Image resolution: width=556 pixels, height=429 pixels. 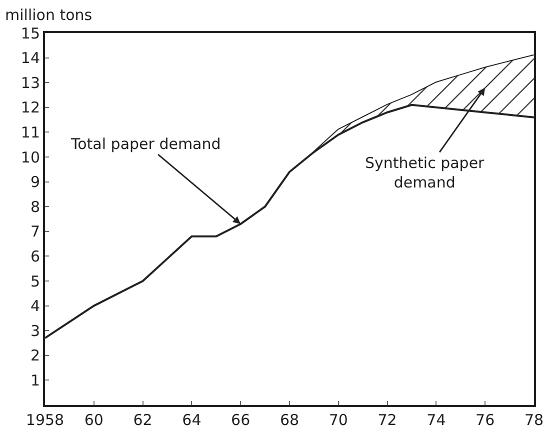 What do you see at coordinates (48, 15) in the screenshot?
I see `y-axis-title: million tons` at bounding box center [48, 15].